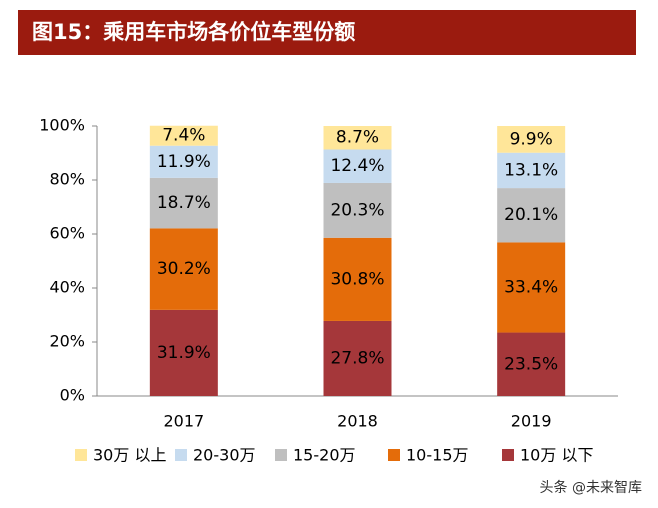  I want to click on data-label: 30.8%, so click(357, 279).